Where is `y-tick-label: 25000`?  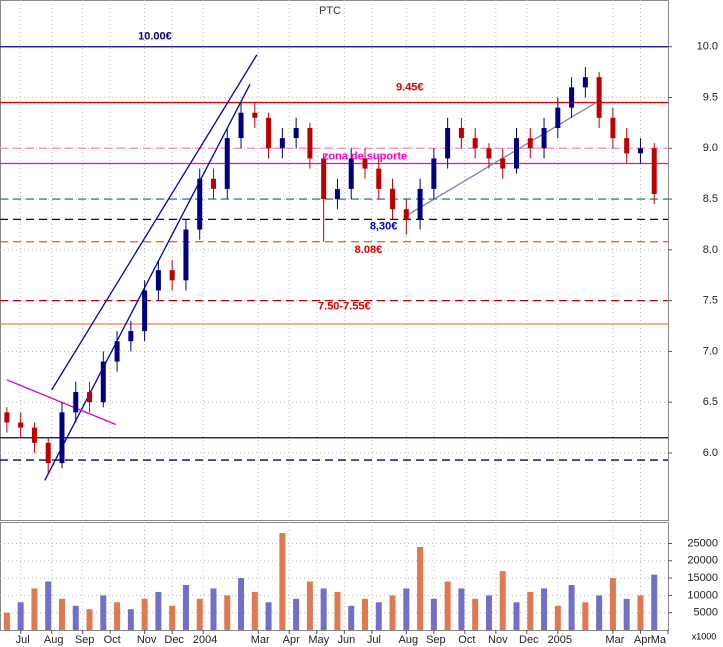 y-tick-label: 25000 is located at coordinates (702, 543).